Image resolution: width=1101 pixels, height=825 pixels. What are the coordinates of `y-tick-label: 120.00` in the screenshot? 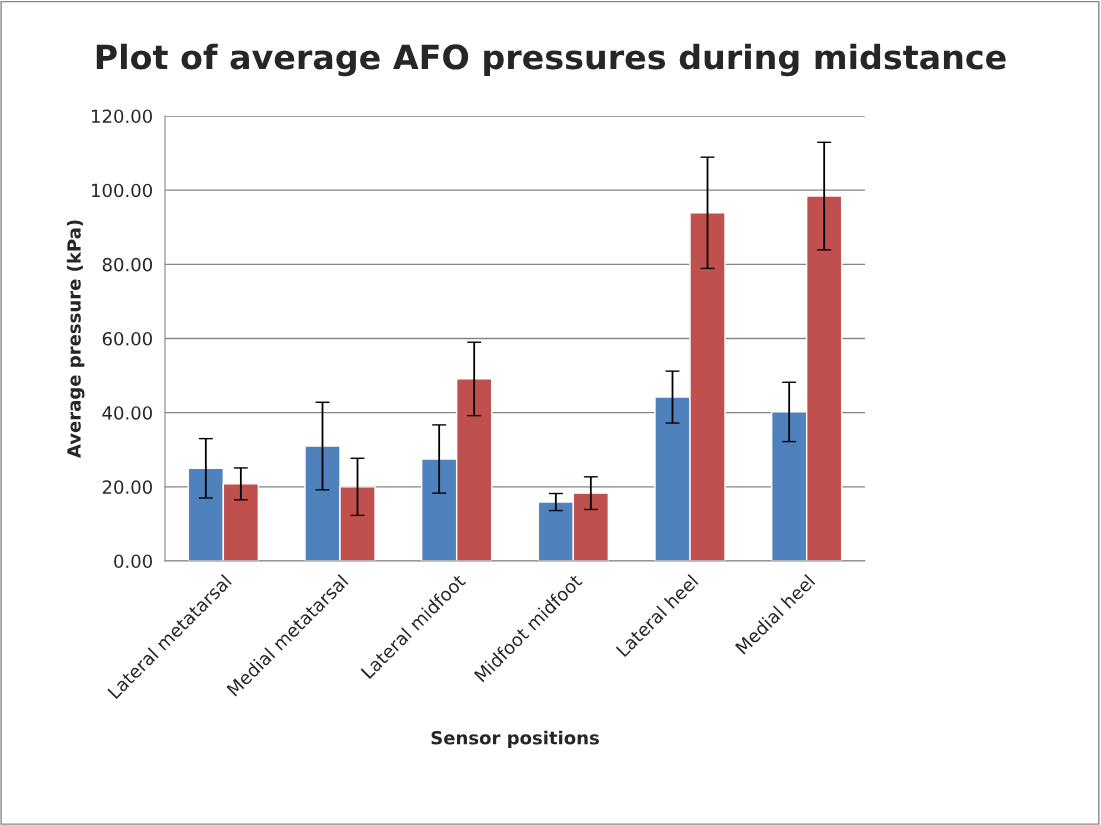 It's located at (122, 116).